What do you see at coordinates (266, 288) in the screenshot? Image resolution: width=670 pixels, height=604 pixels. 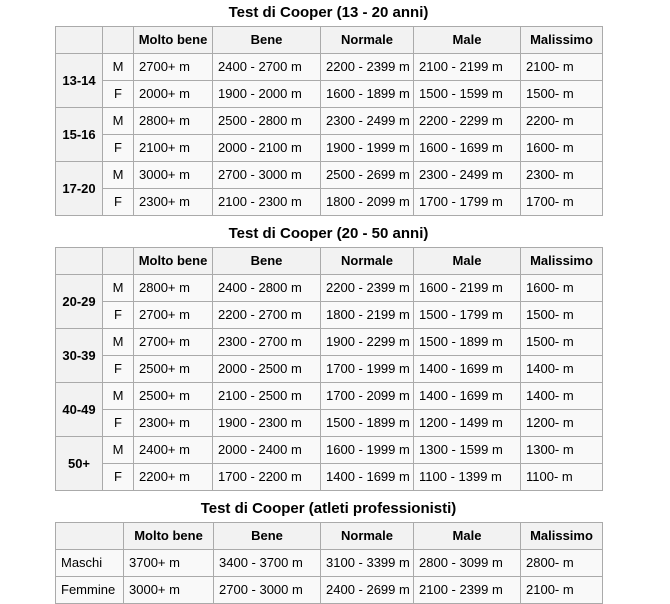 I see `value-cell: 2400 - 2800 m` at bounding box center [266, 288].